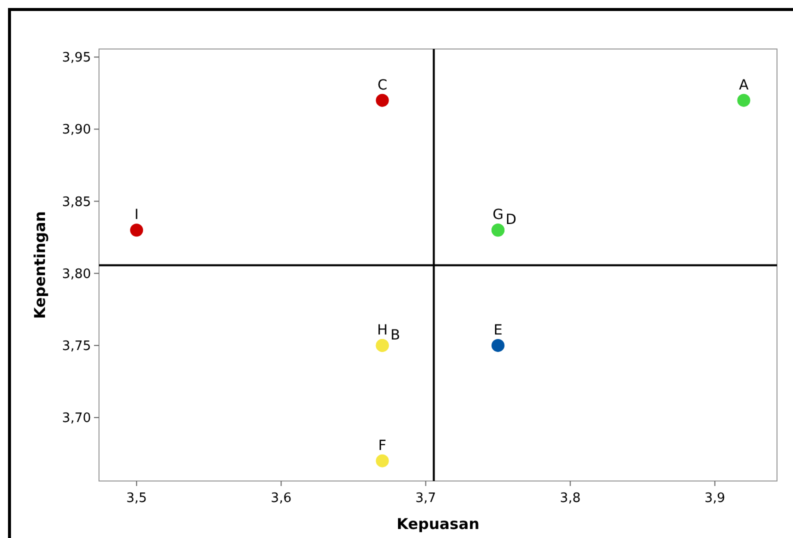 The image size is (793, 538). Describe the element at coordinates (498, 330) in the screenshot. I see `annotation: E` at that location.